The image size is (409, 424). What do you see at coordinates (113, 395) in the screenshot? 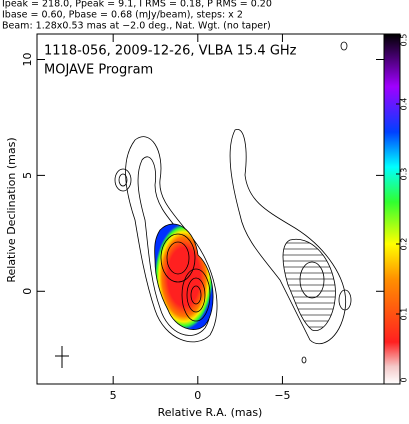
I see `x-tick-label: 5` at bounding box center [113, 395].